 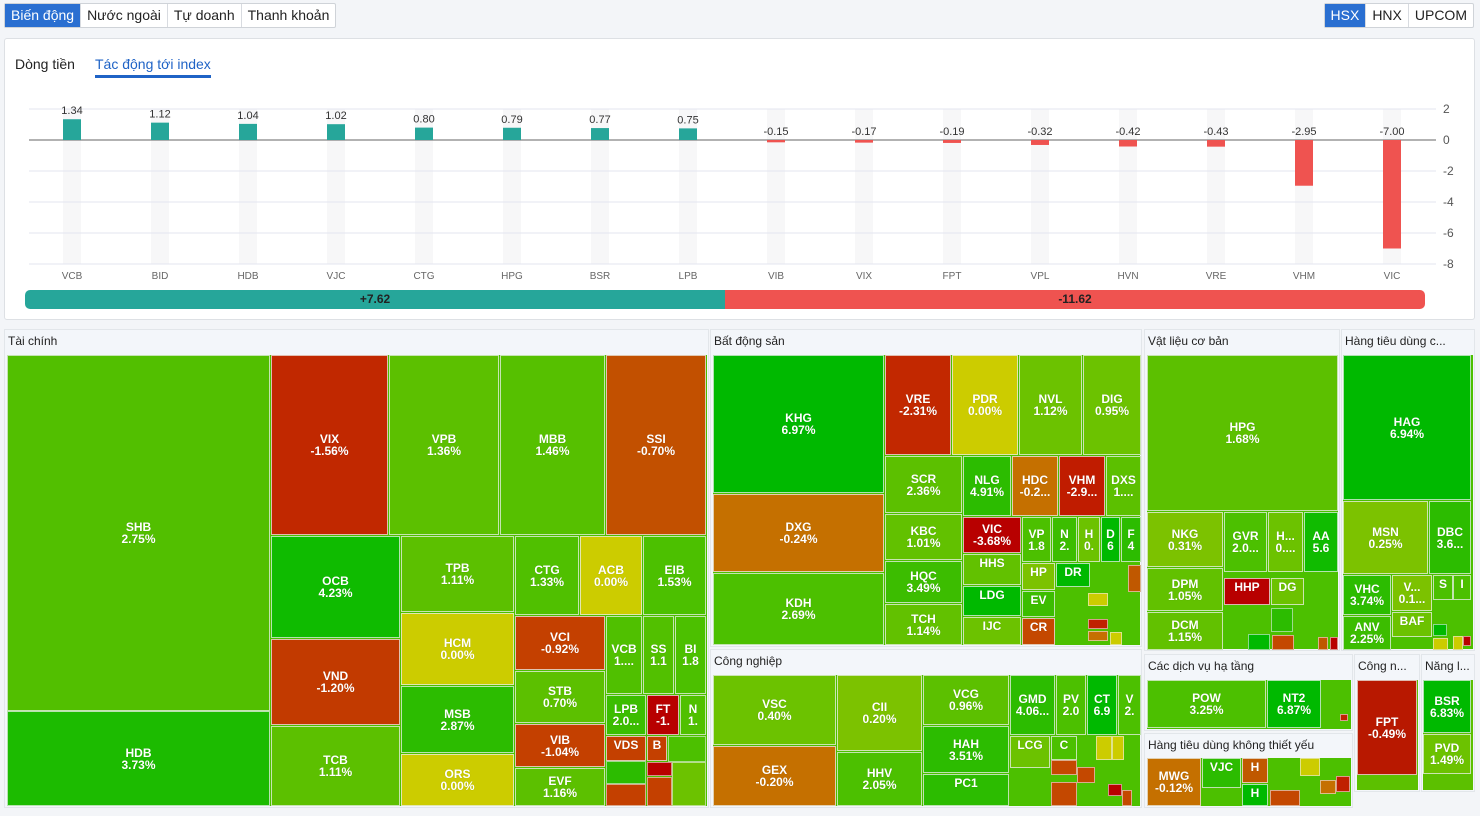 What do you see at coordinates (690, 655) in the screenshot?
I see `stock-tile-bi: BI 1.8` at bounding box center [690, 655].